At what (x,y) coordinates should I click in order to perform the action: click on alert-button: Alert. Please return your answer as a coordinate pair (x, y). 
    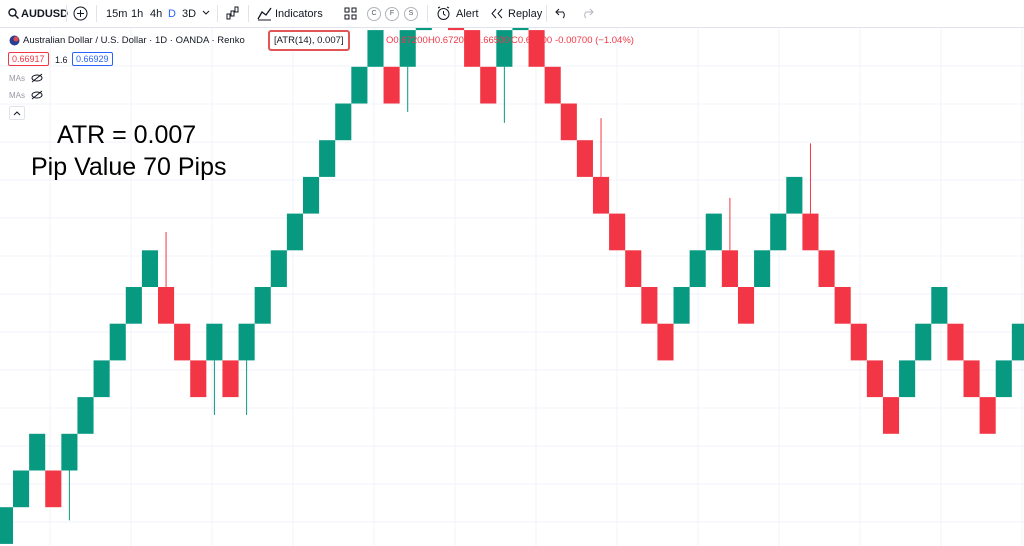
    Looking at the image, I should click on (467, 14).